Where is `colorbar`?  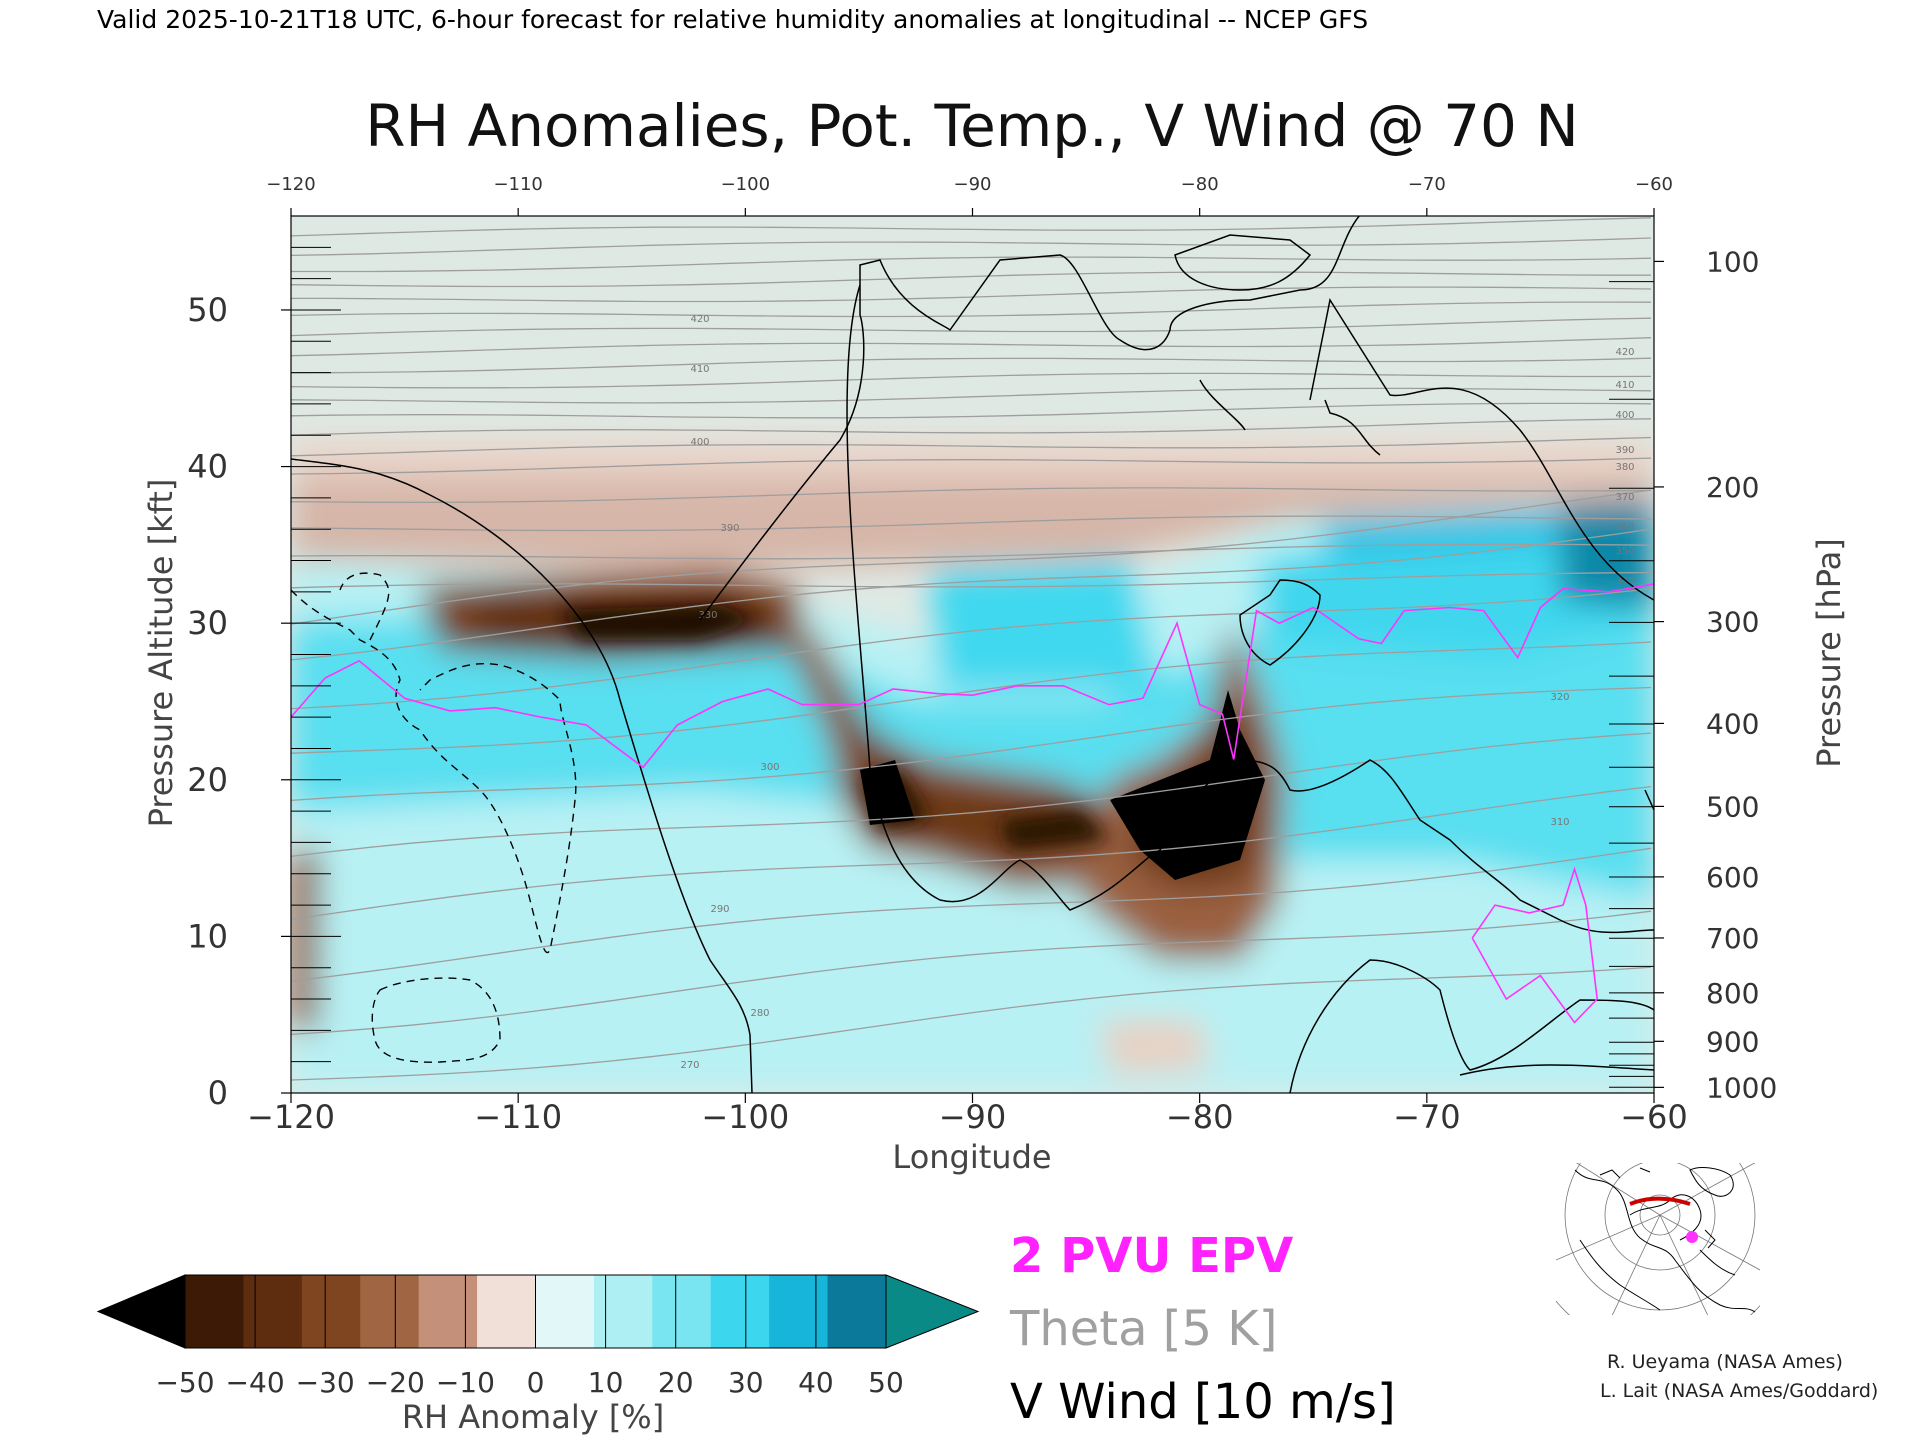 colorbar is located at coordinates (538, 1311).